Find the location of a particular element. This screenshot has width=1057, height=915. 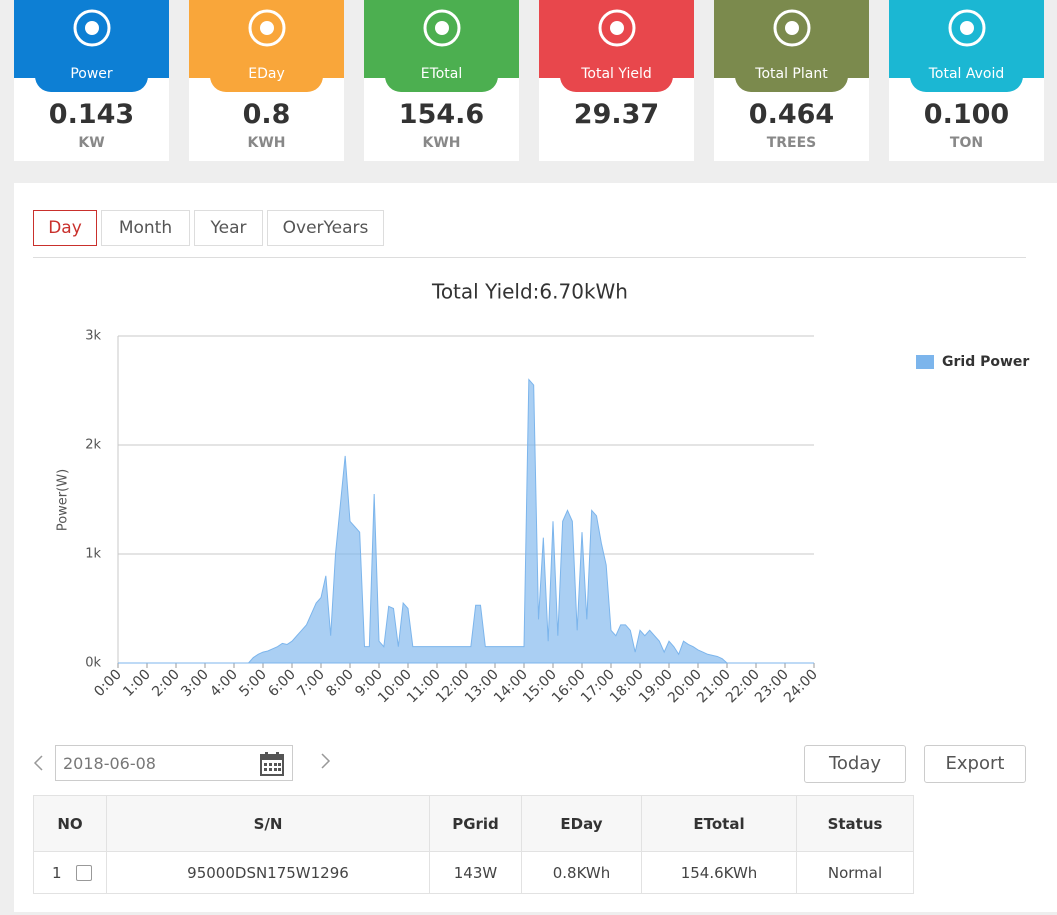

card-value: 0.8 is located at coordinates (266, 114).